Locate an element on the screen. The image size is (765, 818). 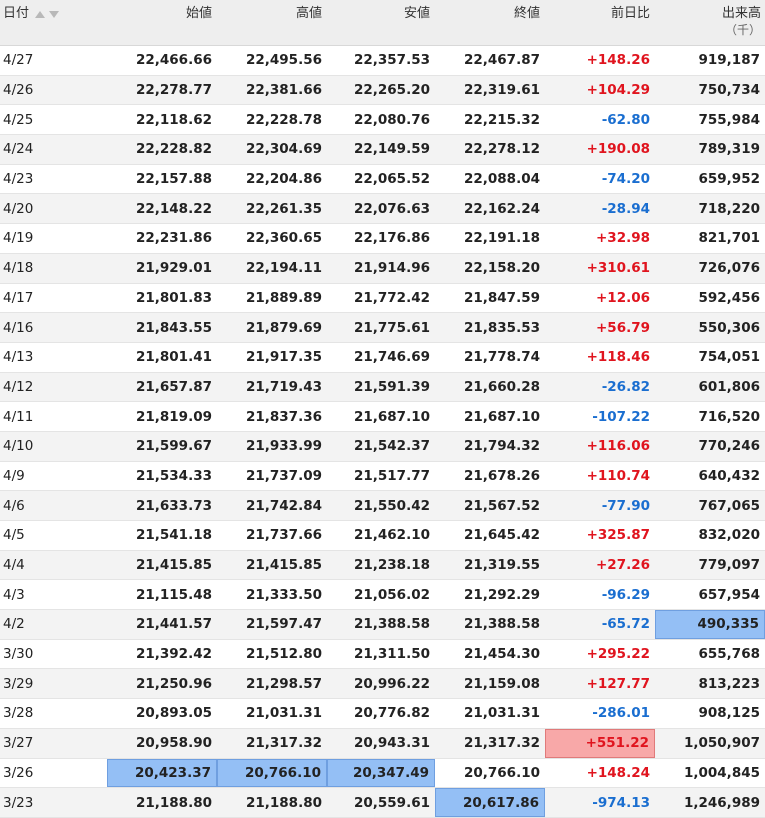
volume-cell: 601,806 is located at coordinates (729, 386).